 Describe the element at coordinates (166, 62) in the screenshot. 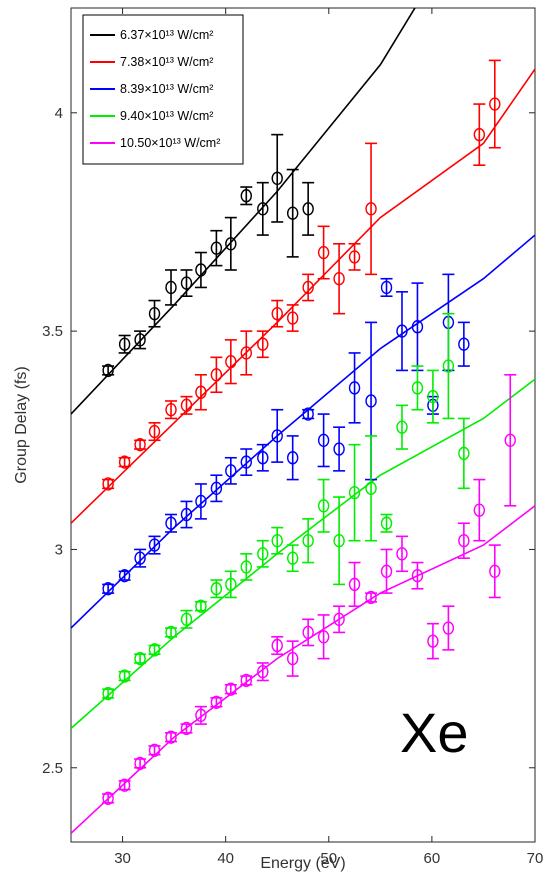

I see `legend-label: 7.38×10¹³ W/cm²` at that location.